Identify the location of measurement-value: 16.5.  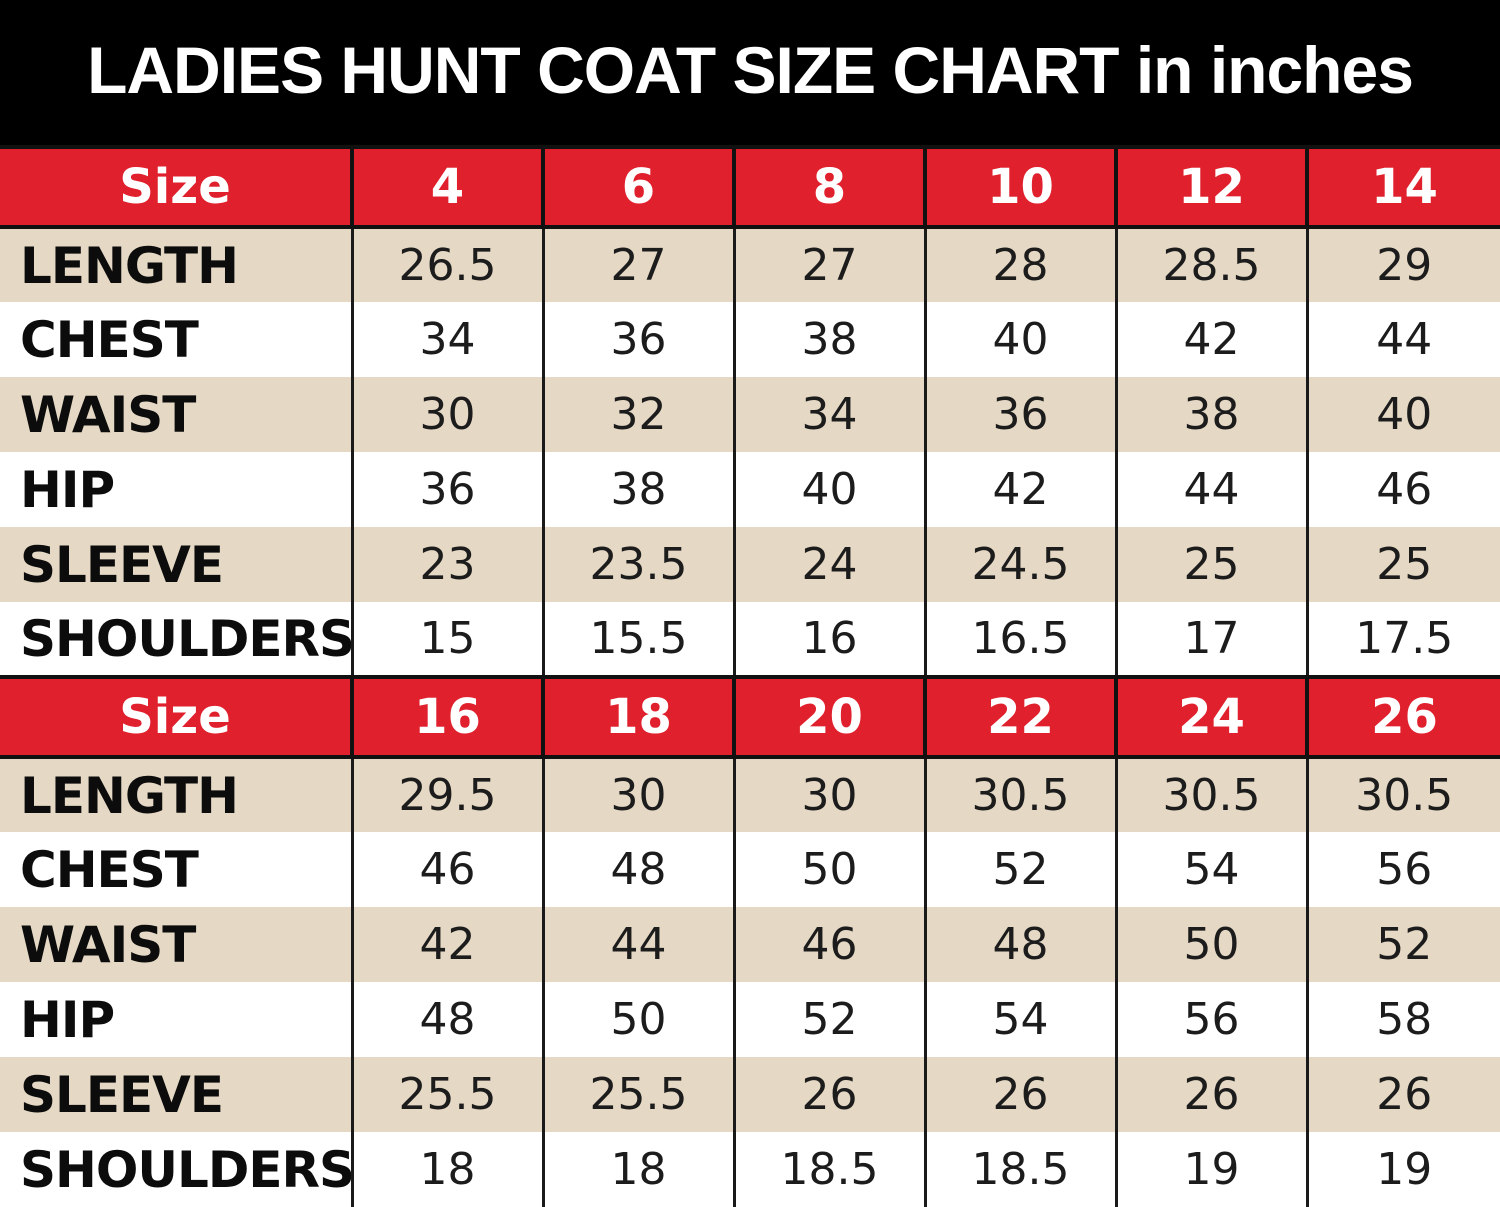
(1019, 639).